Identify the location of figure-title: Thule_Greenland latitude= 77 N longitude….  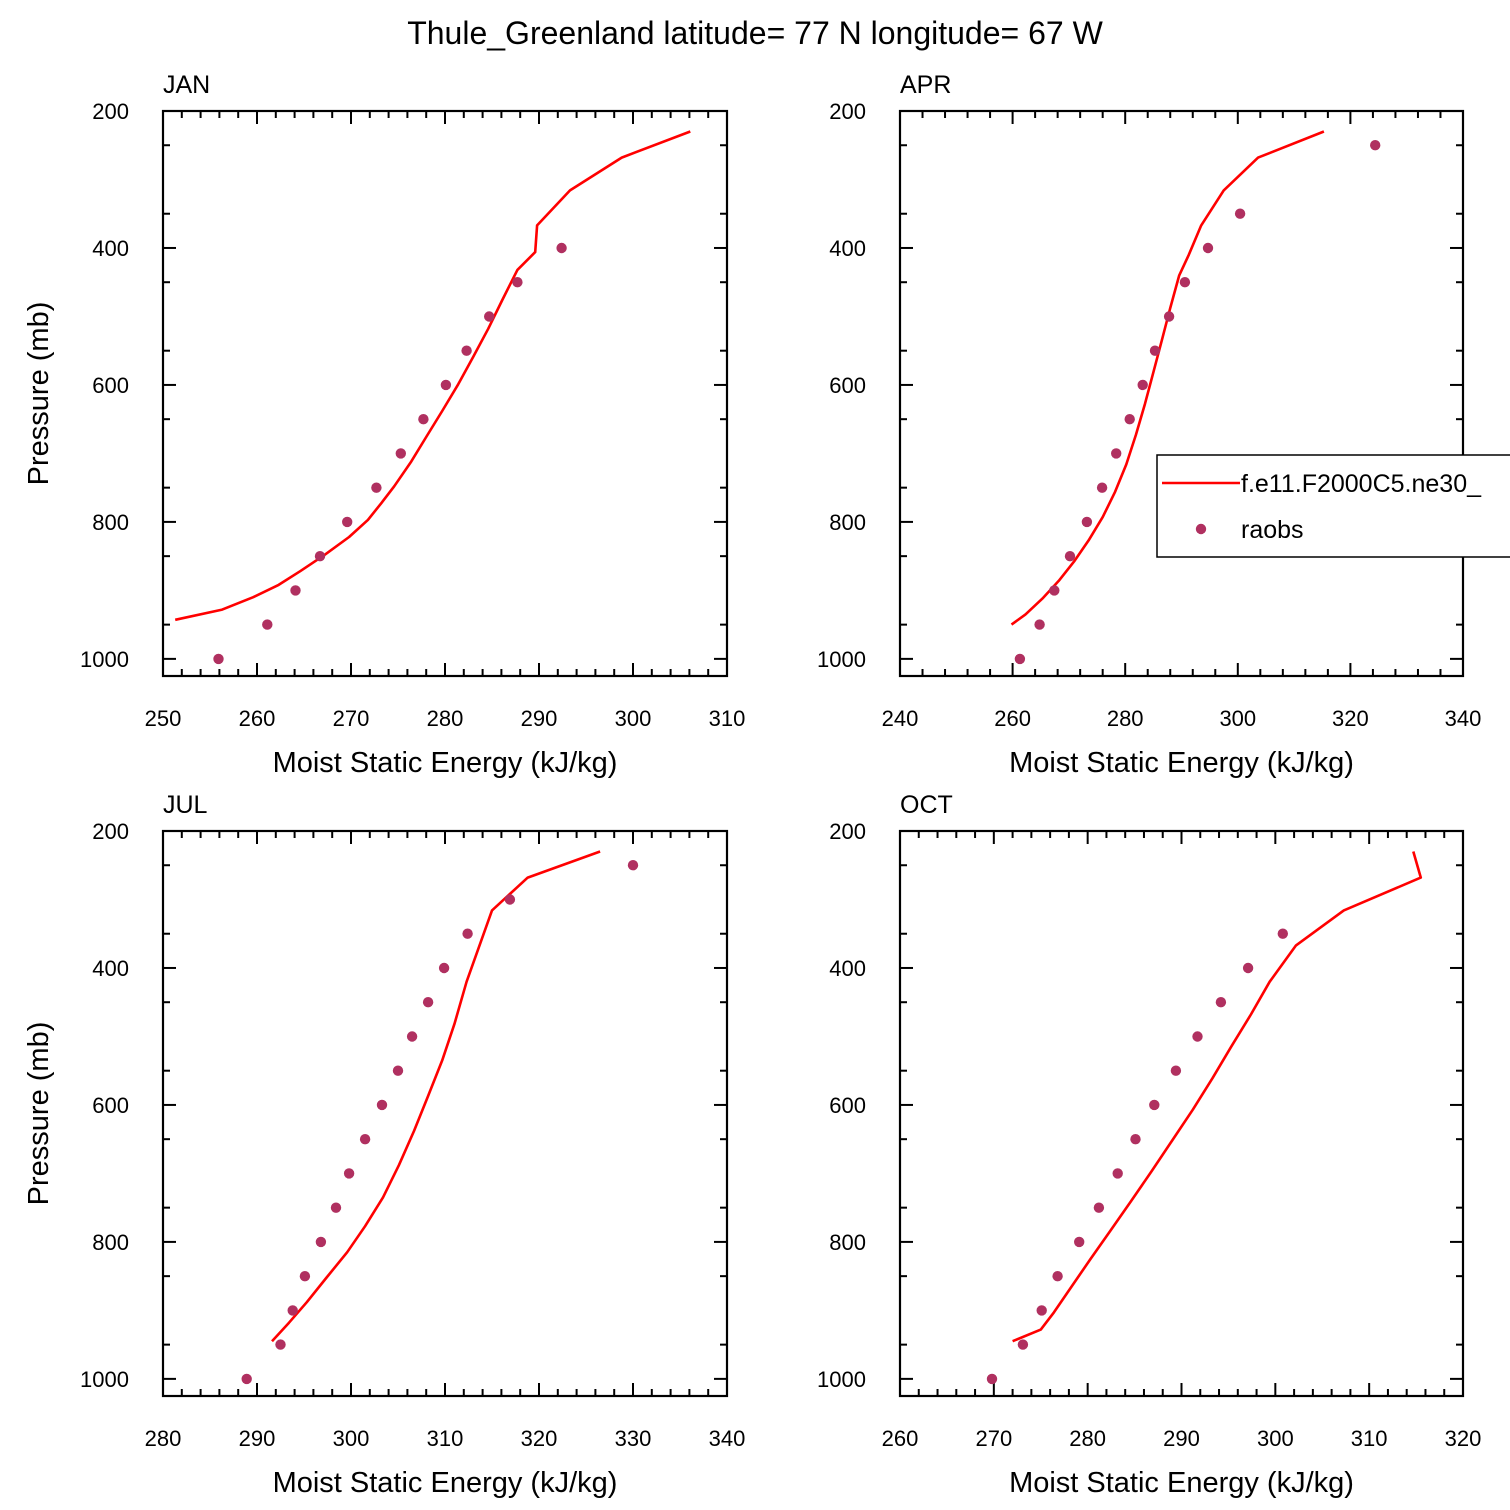
(755, 33).